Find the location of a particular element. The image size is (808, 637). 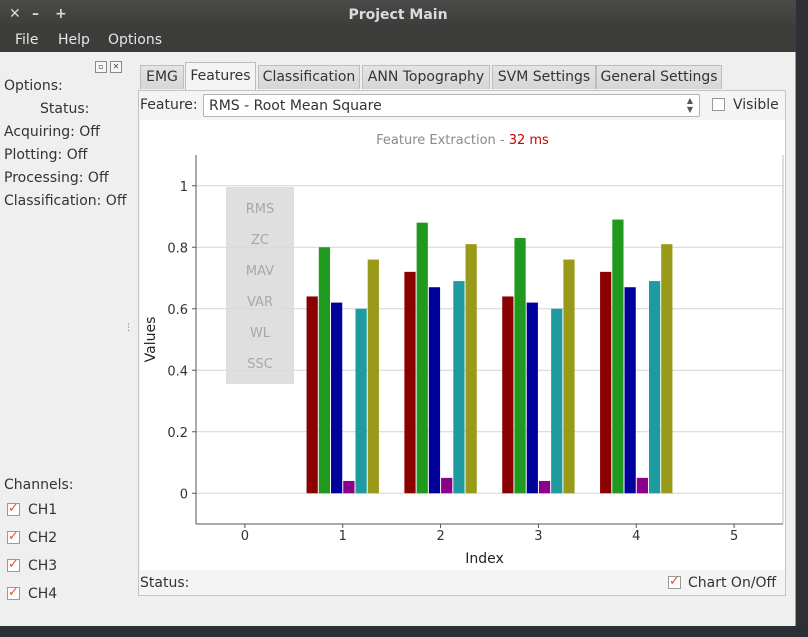

legend-entry: WL is located at coordinates (260, 333).